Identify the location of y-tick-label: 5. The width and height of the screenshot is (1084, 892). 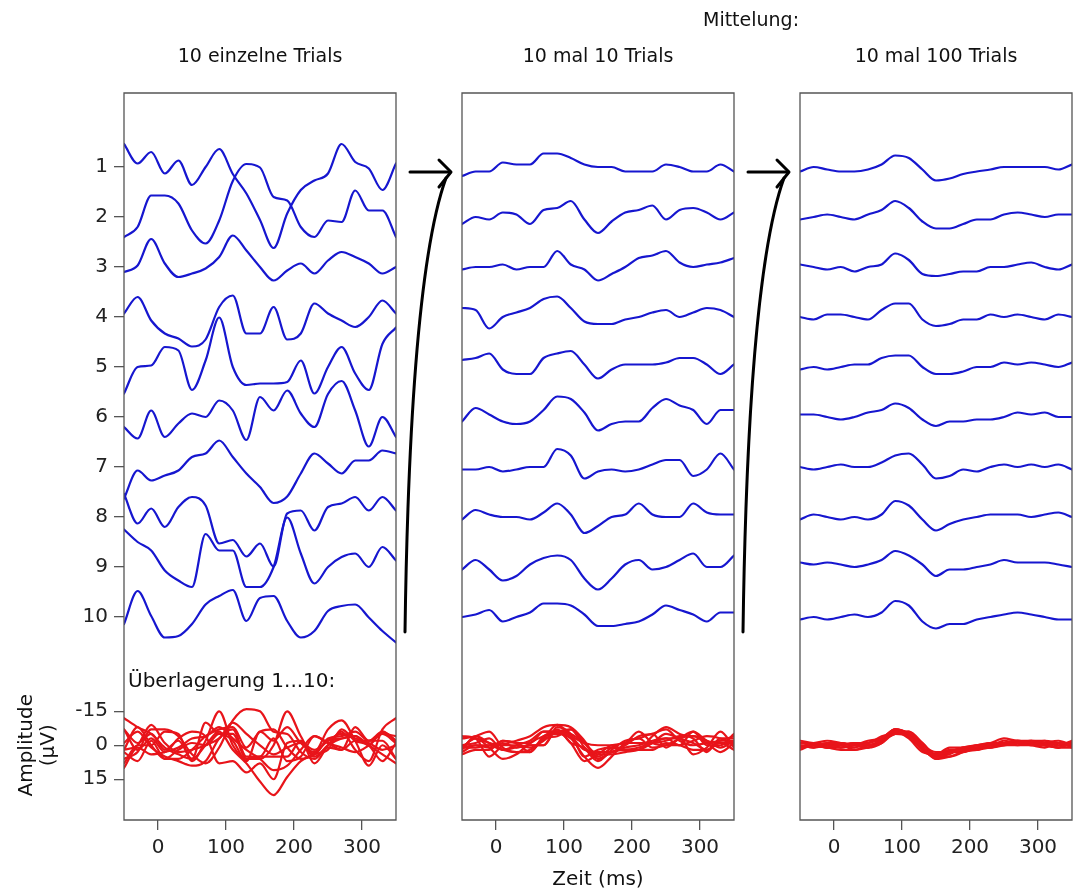
(101, 365).